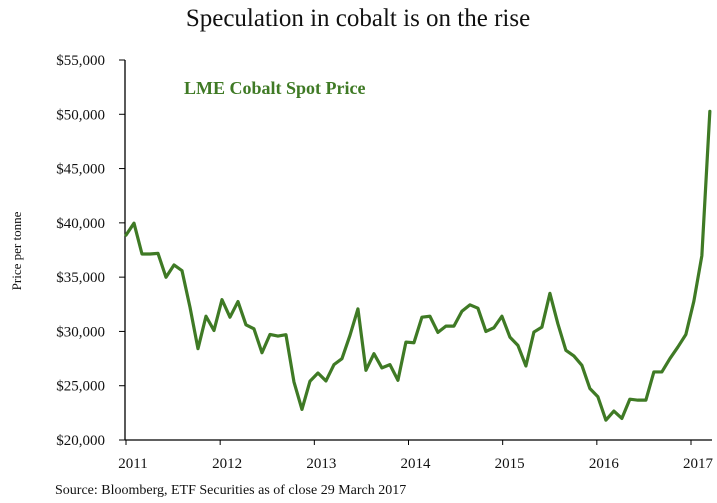  Describe the element at coordinates (698, 464) in the screenshot. I see `x-tick-label: 2017` at that location.